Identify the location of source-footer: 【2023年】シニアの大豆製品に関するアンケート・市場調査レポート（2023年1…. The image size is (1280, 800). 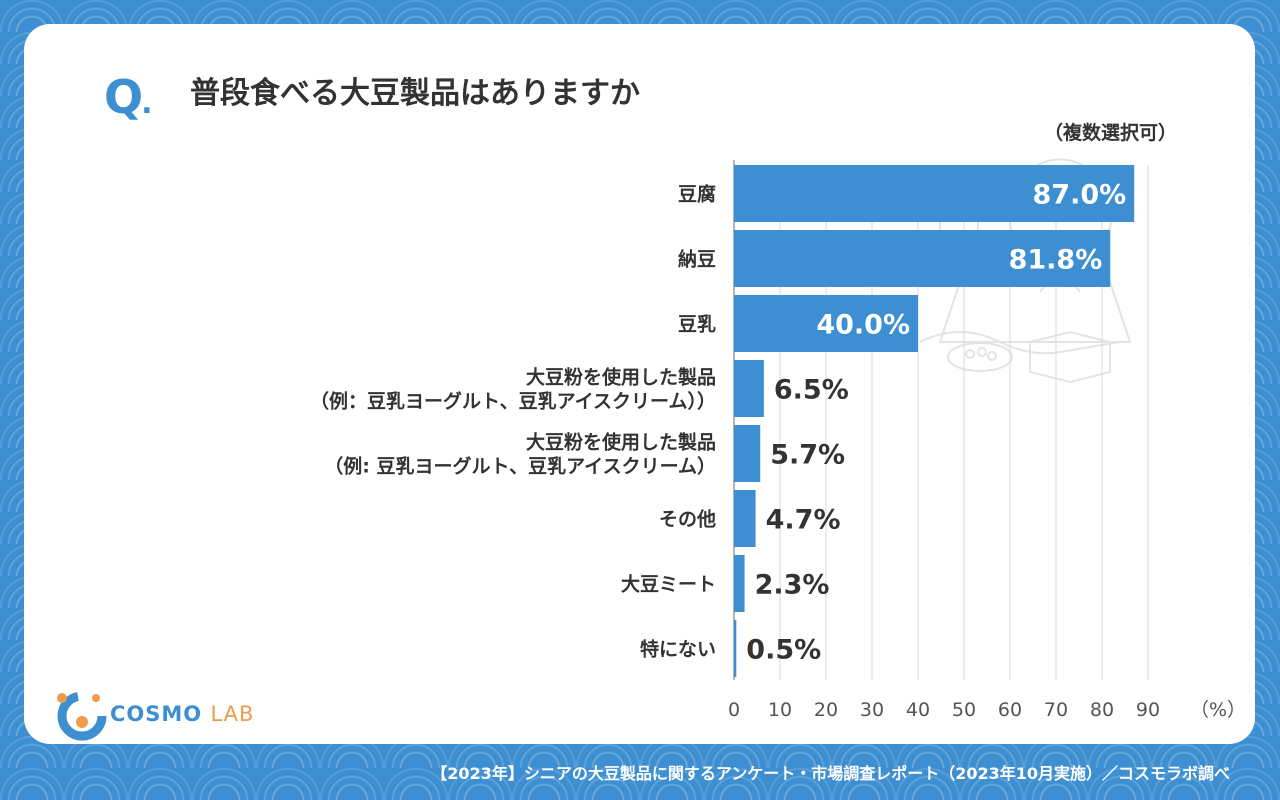
(830, 773).